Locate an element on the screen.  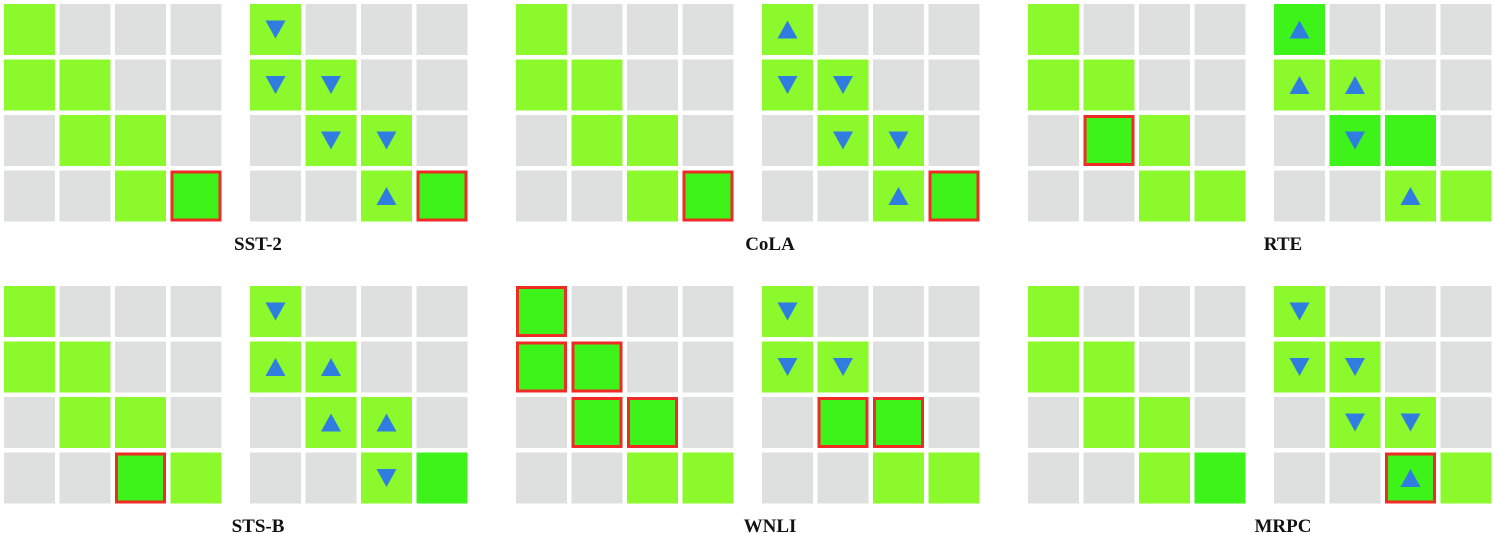
panel-wnli: WNLI is located at coordinates (748, 409).